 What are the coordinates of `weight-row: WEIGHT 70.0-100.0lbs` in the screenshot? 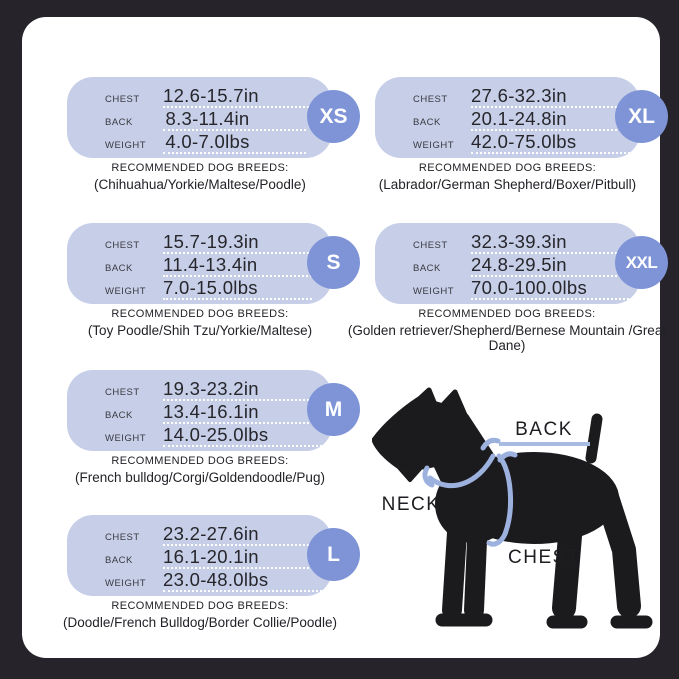 It's located at (527, 289).